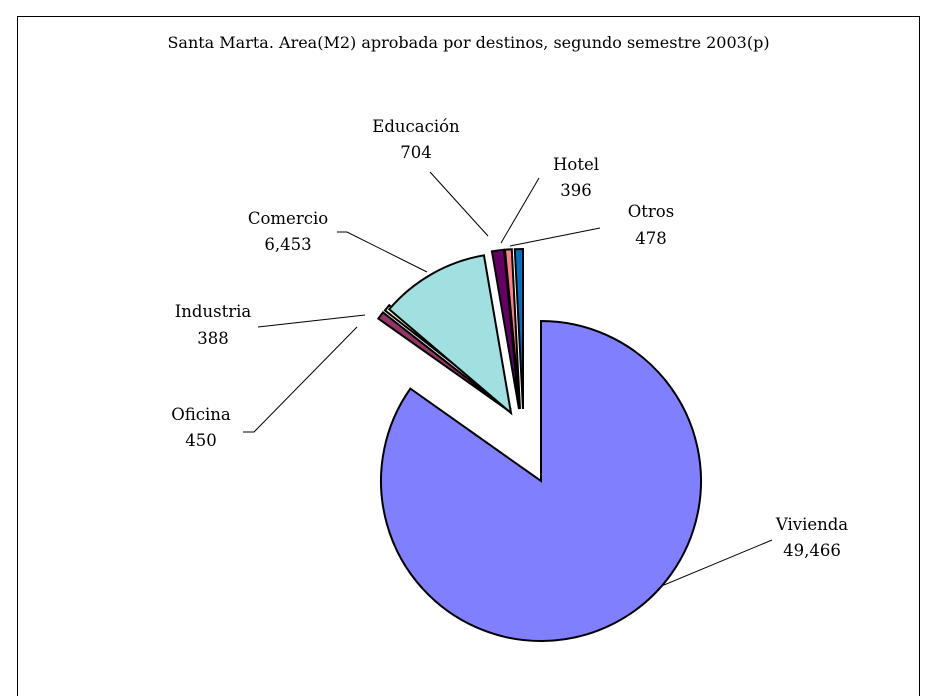 The image size is (937, 696). I want to click on slice-label-industria: Industria, so click(213, 311).